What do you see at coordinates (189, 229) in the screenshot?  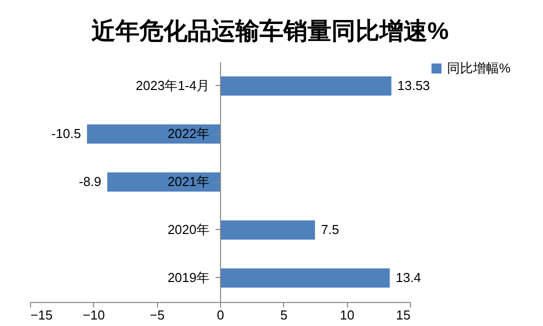 I see `y-tick-label: 2020年` at bounding box center [189, 229].